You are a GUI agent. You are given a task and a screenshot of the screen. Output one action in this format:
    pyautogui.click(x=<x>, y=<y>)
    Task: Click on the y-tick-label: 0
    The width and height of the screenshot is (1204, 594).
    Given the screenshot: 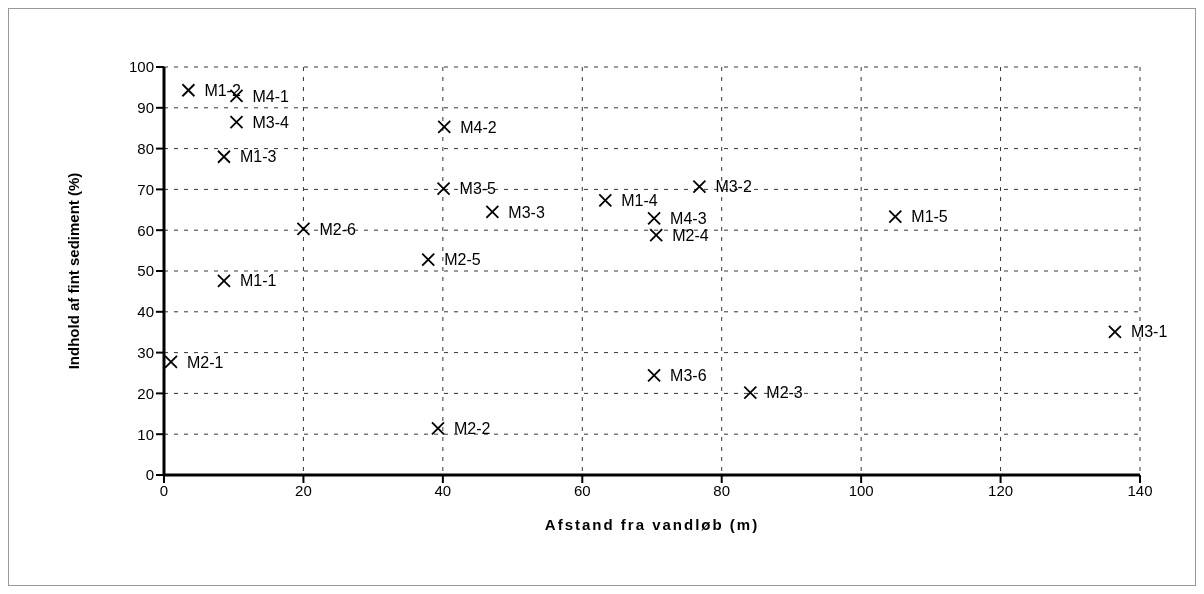 What is the action you would take?
    pyautogui.click(x=149, y=475)
    